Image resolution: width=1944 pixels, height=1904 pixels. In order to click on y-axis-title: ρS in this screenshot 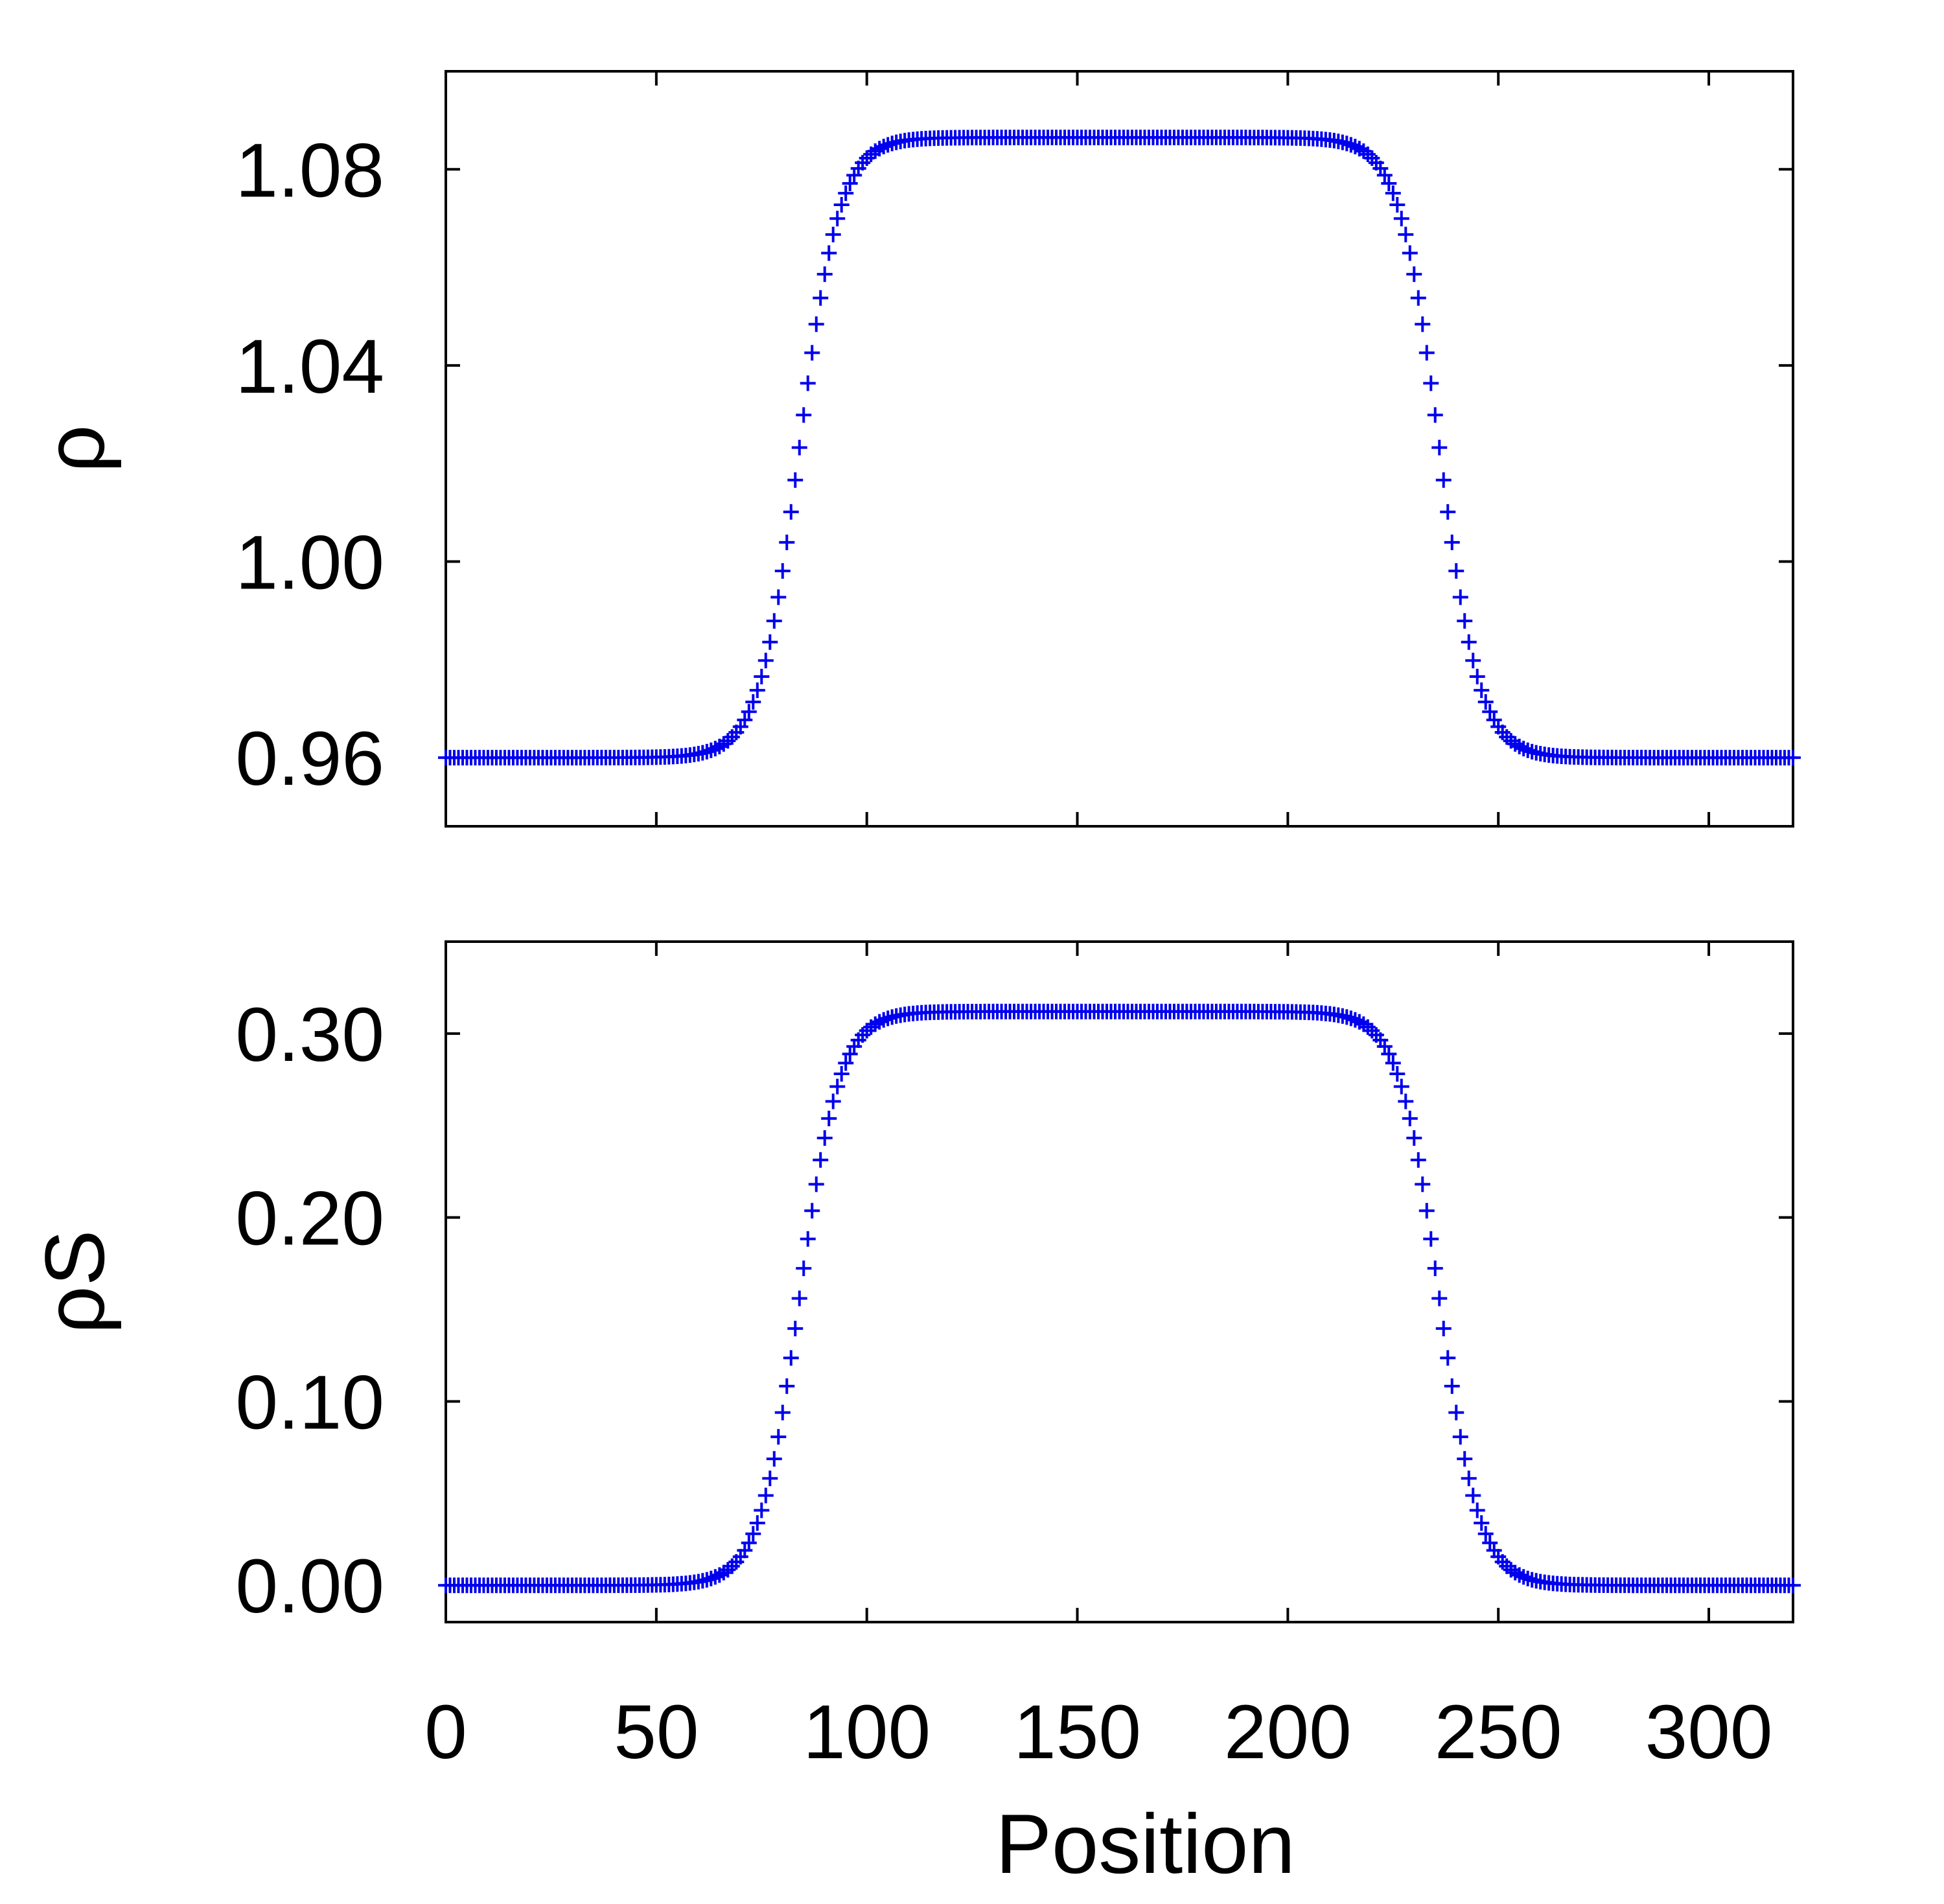, I will do `click(74, 1282)`.